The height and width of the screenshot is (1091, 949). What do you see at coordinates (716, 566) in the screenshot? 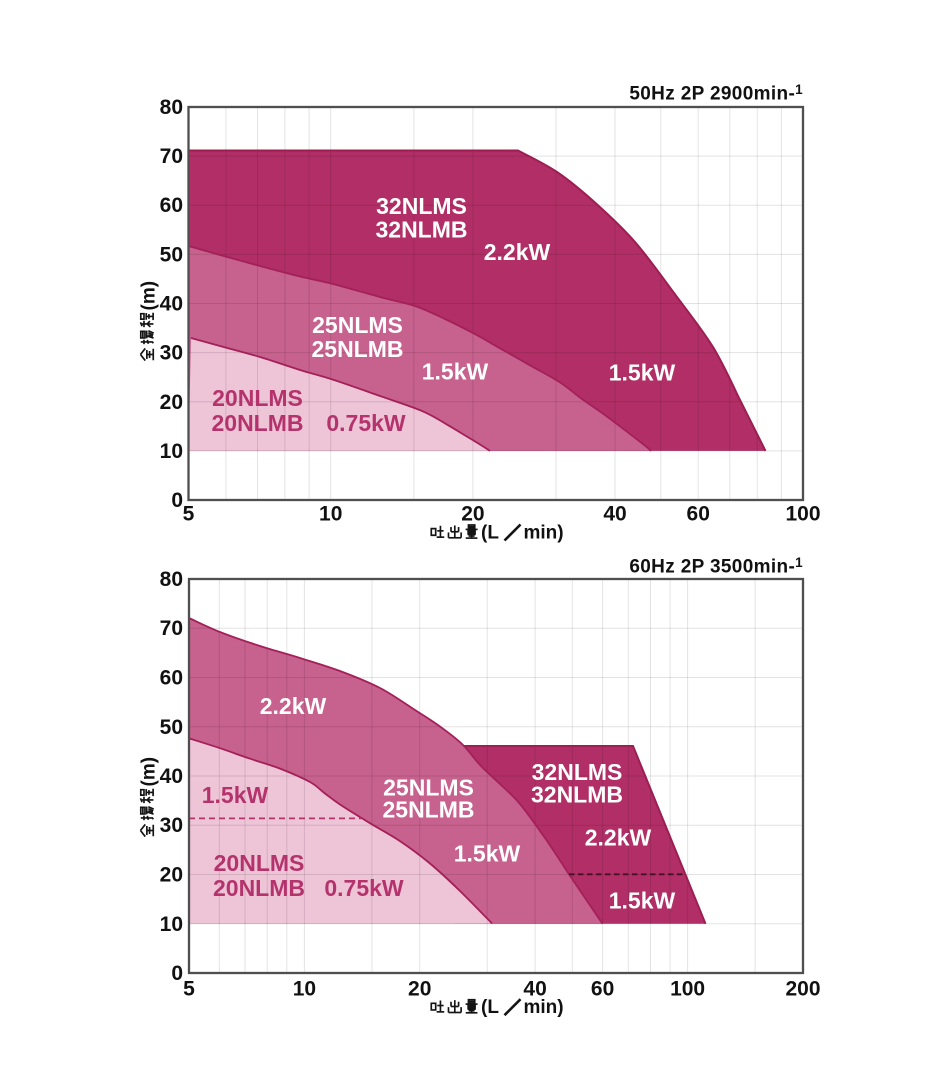
I see `svg-text: 60Hz 2P 3500min-1` at bounding box center [716, 566].